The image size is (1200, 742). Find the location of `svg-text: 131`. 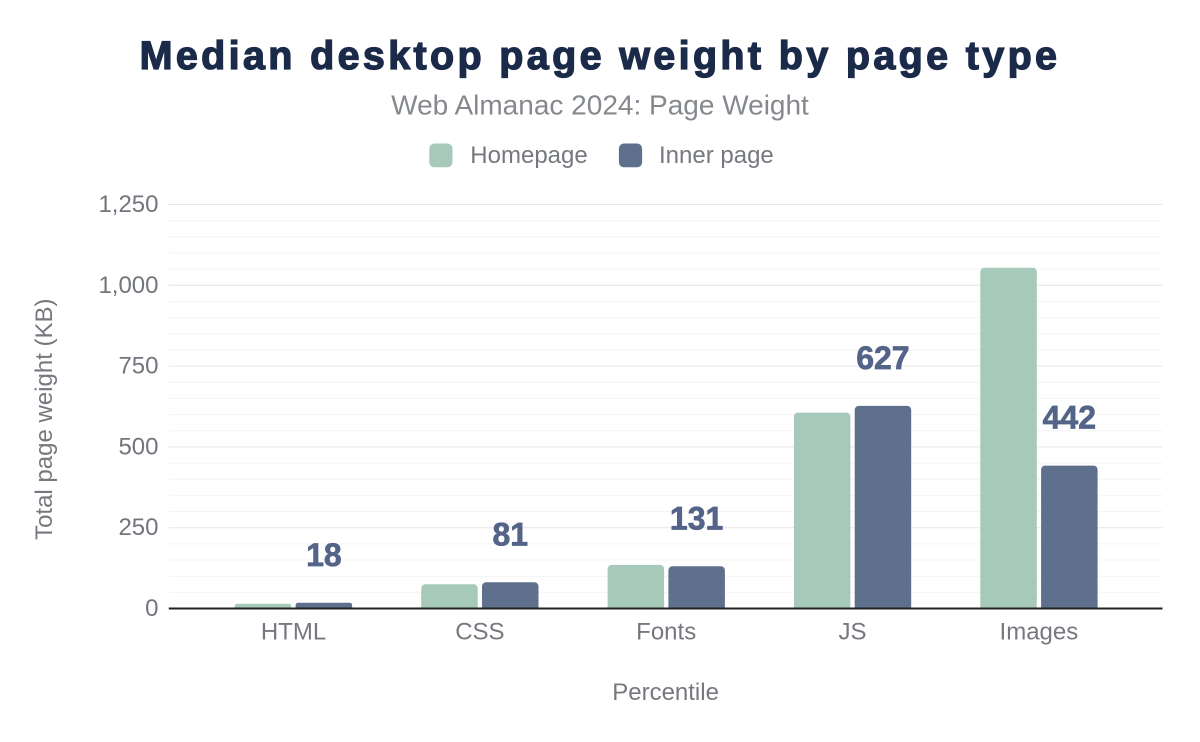

svg-text: 131 is located at coordinates (696, 518).